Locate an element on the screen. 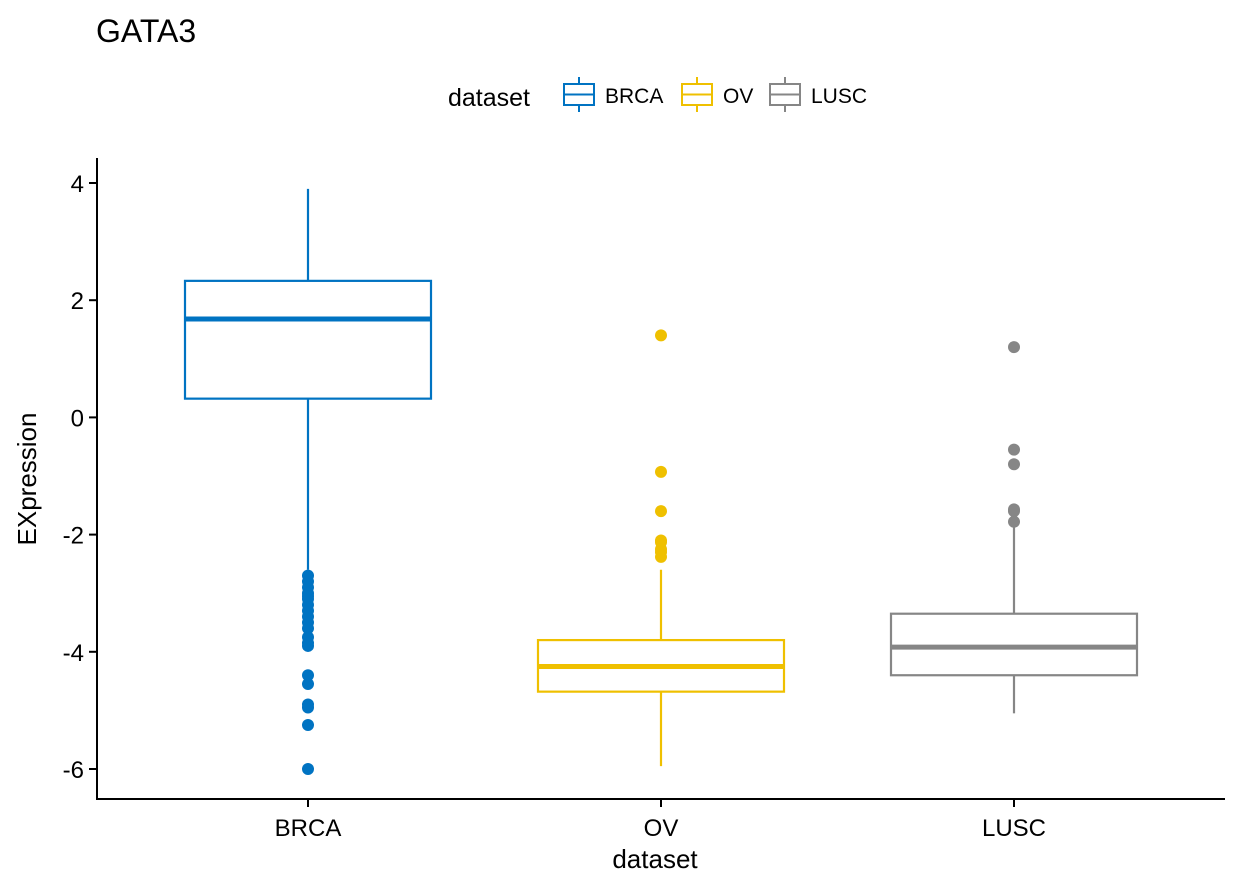 The width and height of the screenshot is (1240, 886). y-tick-label: 2 is located at coordinates (77, 301).